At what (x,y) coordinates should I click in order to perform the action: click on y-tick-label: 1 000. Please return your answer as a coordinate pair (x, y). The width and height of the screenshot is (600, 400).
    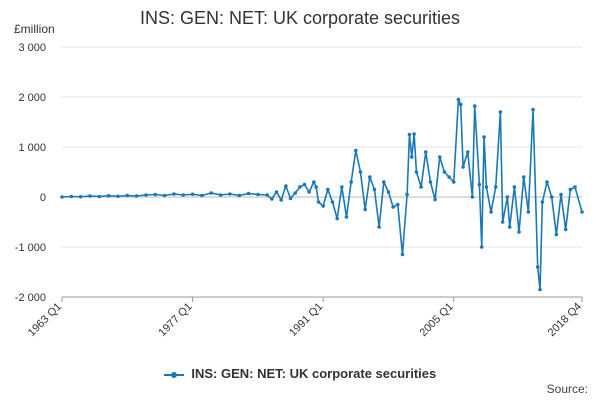
    Looking at the image, I should click on (32, 148).